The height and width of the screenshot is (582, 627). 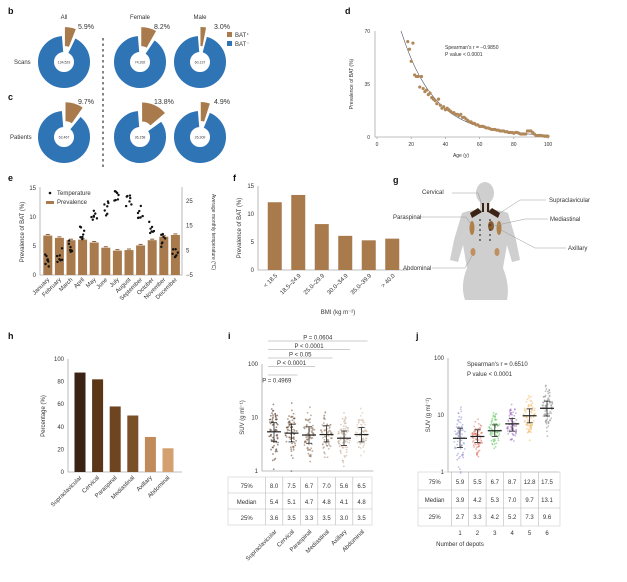 What do you see at coordinates (495, 534) in the screenshot?
I see `depot-count-label: 3` at bounding box center [495, 534].